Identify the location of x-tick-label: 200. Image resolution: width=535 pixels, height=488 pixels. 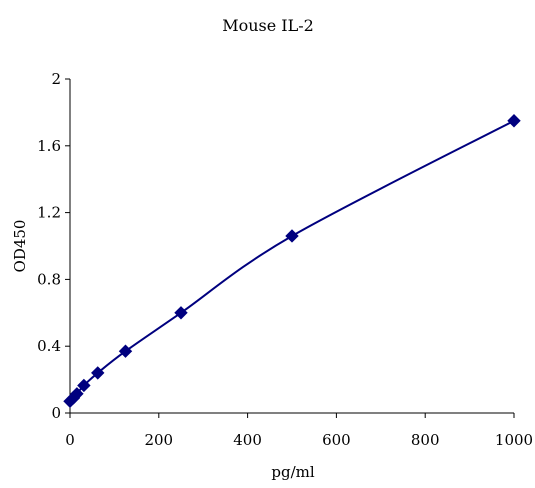
(158, 440).